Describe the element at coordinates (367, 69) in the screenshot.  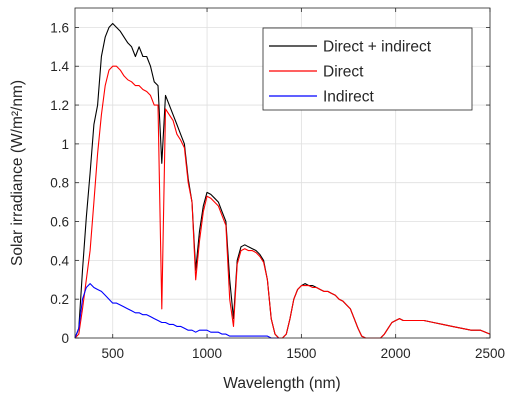
I see `legend: Direct + indirect Direct Indirect` at that location.